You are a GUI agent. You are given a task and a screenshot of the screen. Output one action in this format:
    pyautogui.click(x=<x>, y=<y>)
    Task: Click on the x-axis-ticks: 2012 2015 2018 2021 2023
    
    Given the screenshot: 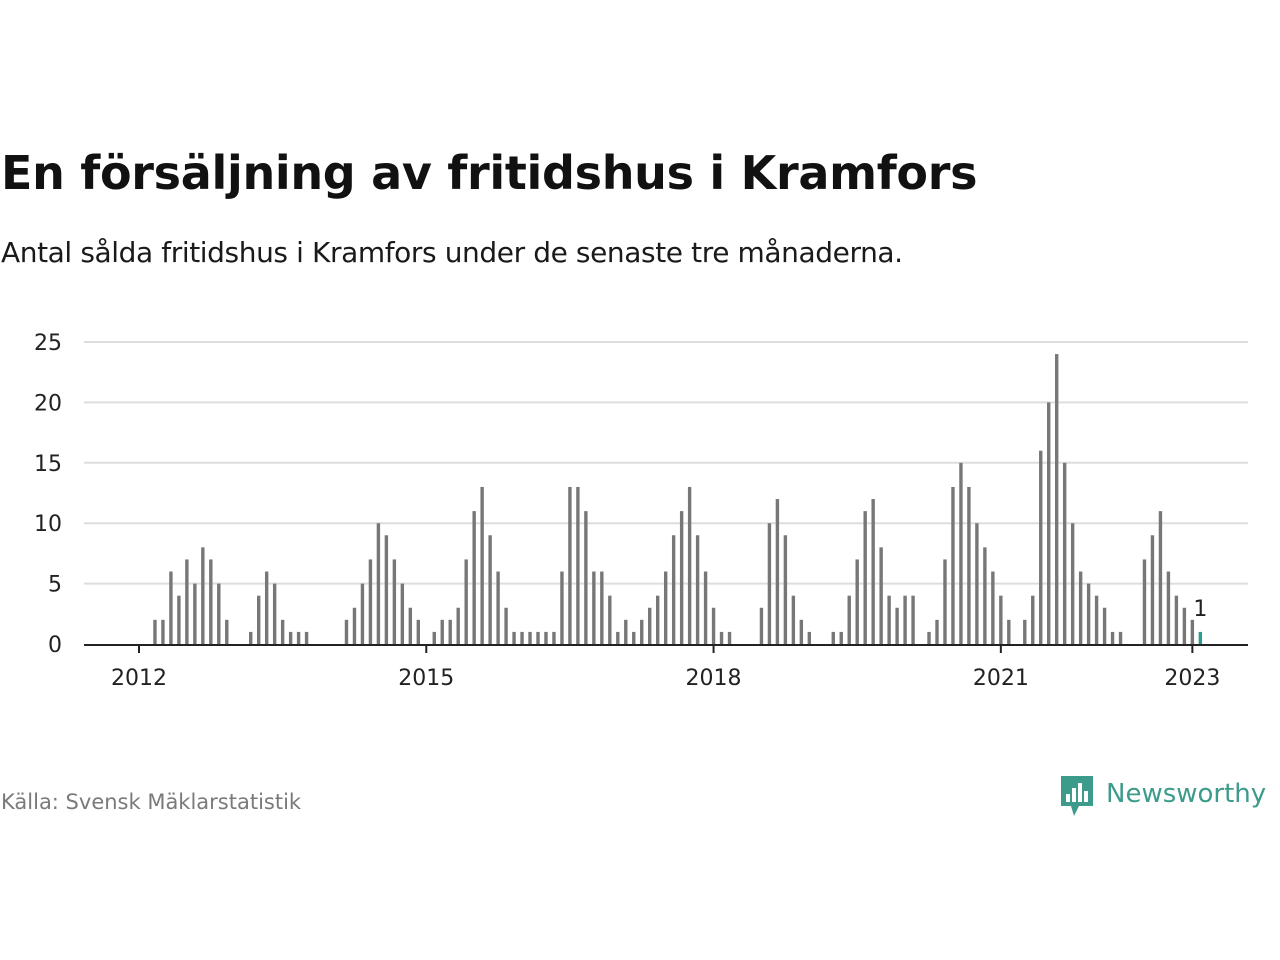 What is the action you would take?
    pyautogui.click(x=665, y=668)
    